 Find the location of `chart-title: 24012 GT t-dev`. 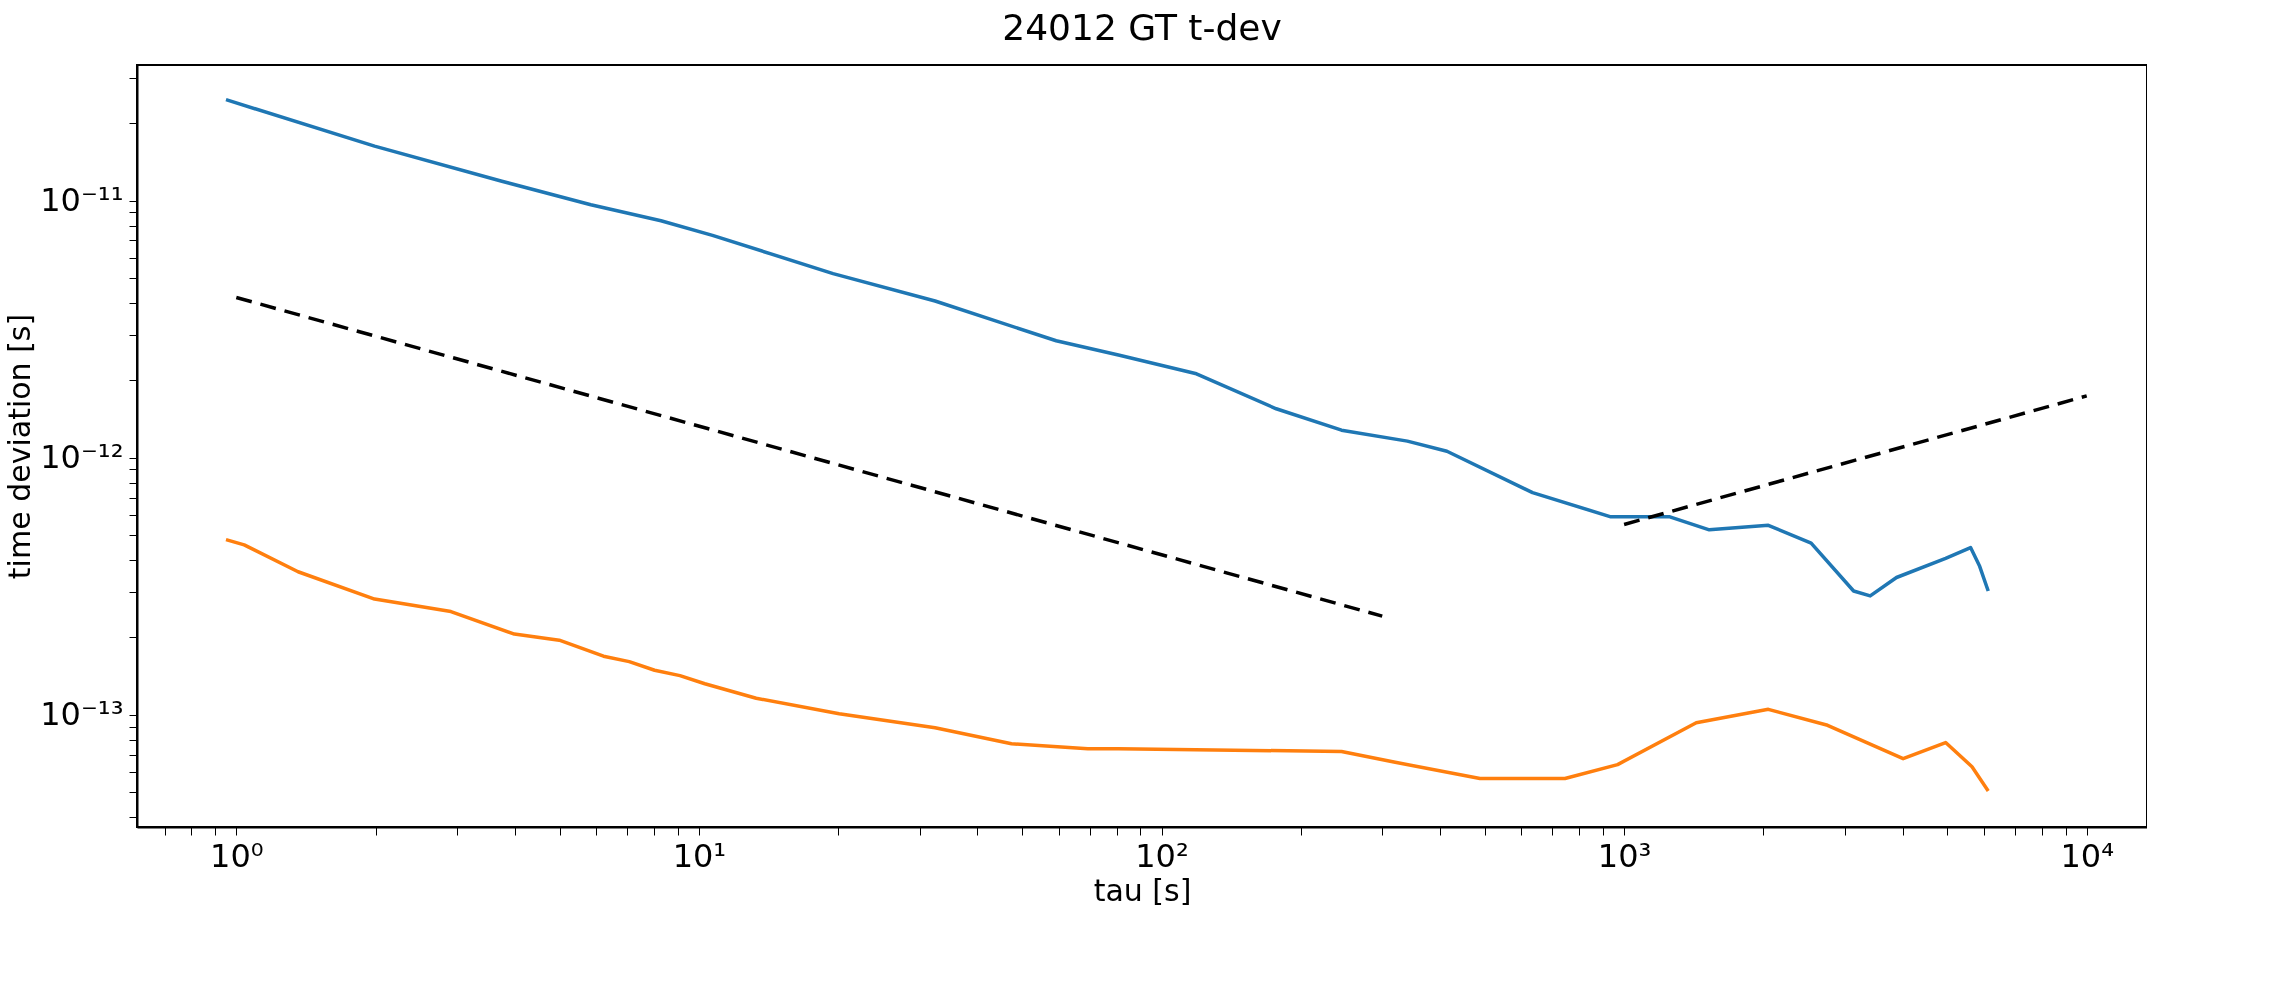

chart-title: 24012 GT t-dev is located at coordinates (1142, 27).